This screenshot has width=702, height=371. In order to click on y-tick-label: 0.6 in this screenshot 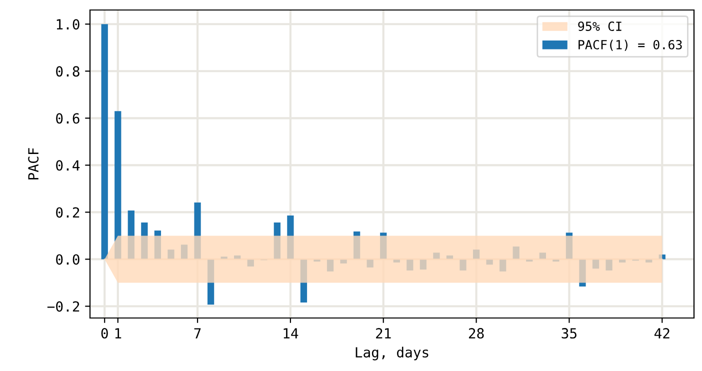, I will do `click(68, 118)`.